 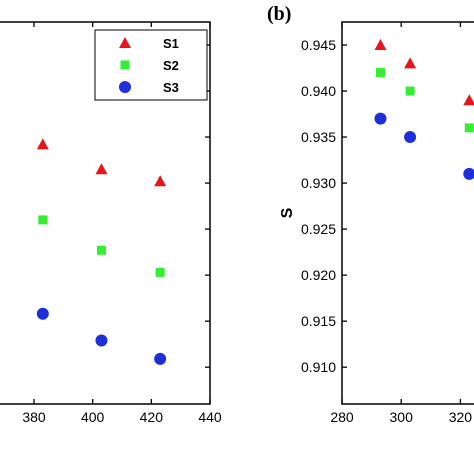 I want to click on panel-b-y-tick-label: 0.930, so click(x=318, y=183).